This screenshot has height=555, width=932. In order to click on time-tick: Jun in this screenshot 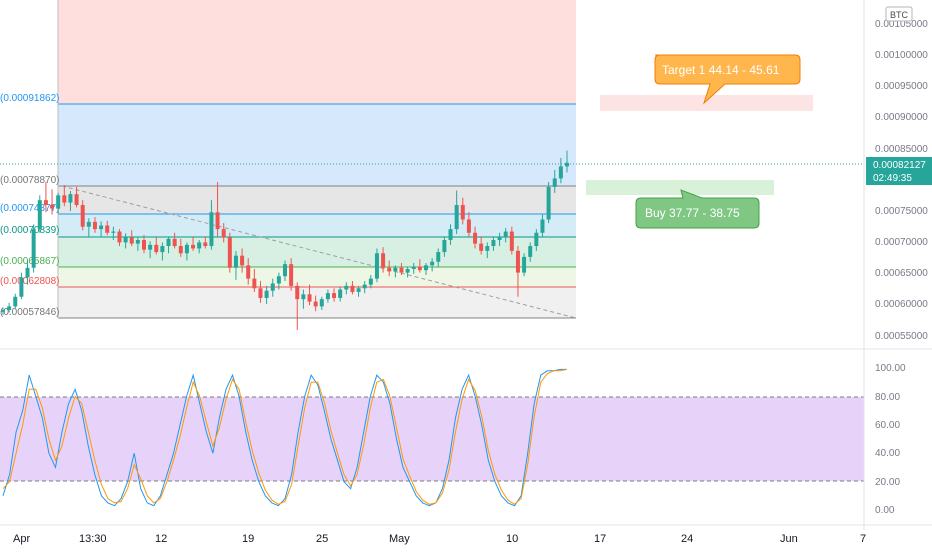, I will do `click(789, 539)`.